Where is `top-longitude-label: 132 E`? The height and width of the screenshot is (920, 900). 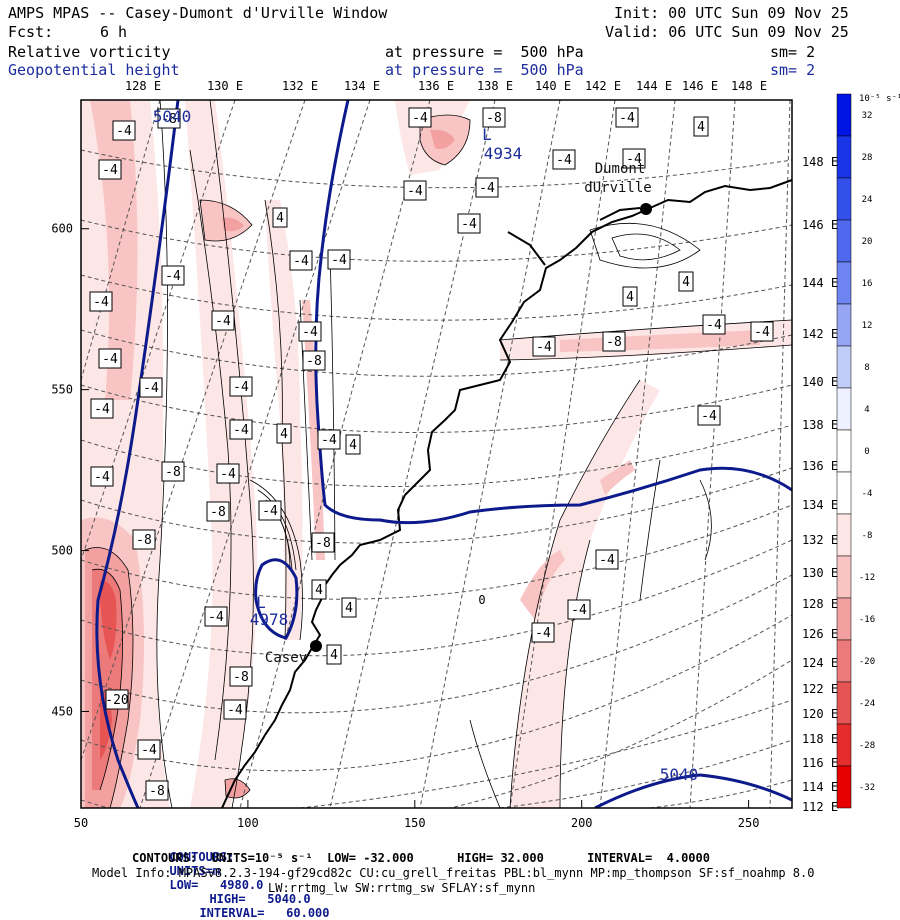
top-longitude-label: 132 E is located at coordinates (300, 86).